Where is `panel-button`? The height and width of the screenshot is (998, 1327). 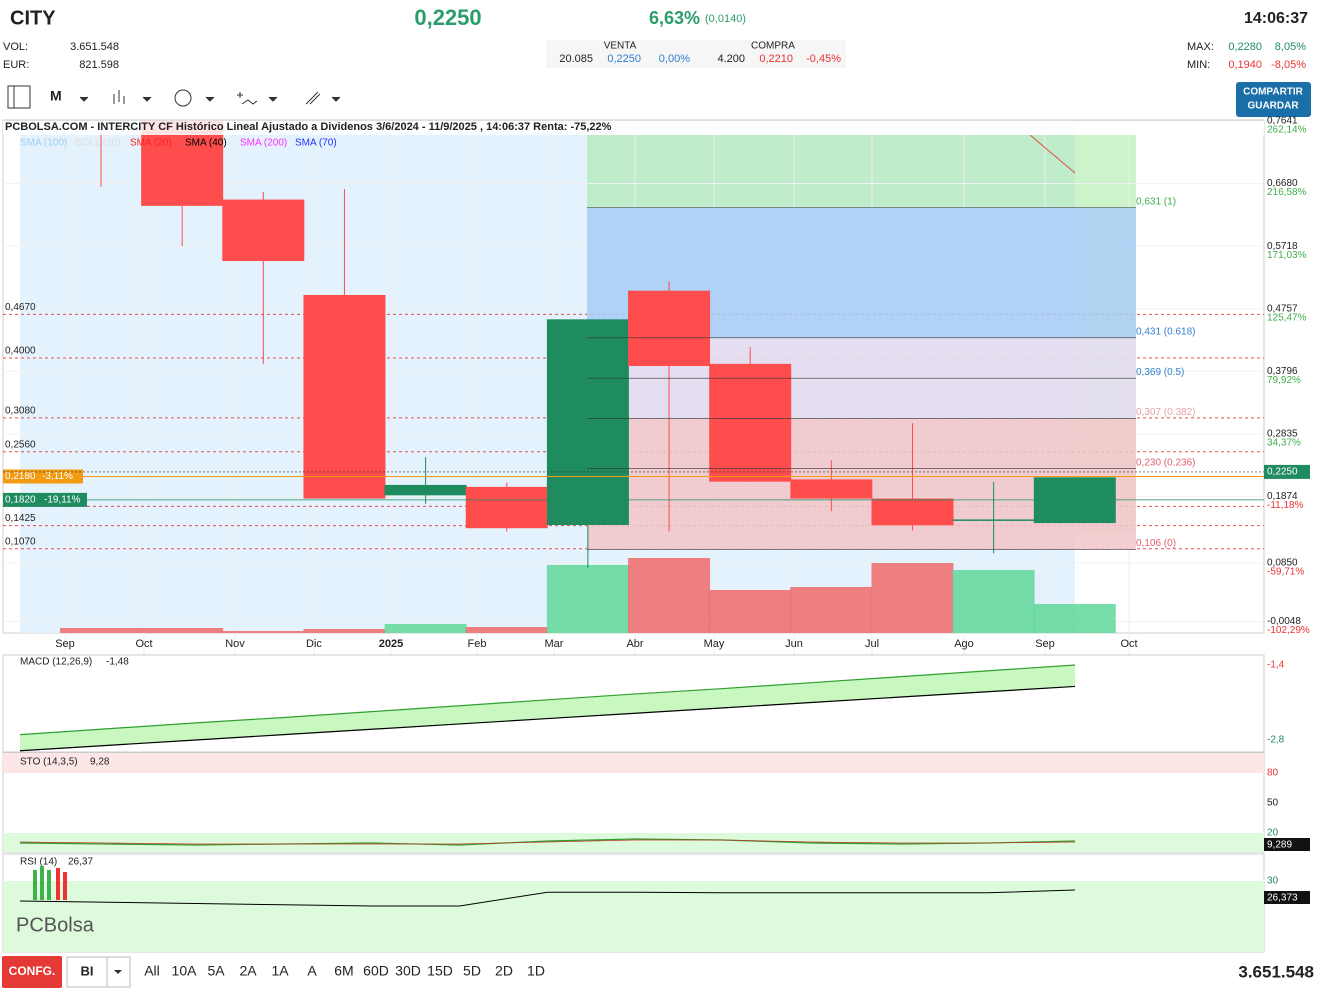 panel-button is located at coordinates (19, 97).